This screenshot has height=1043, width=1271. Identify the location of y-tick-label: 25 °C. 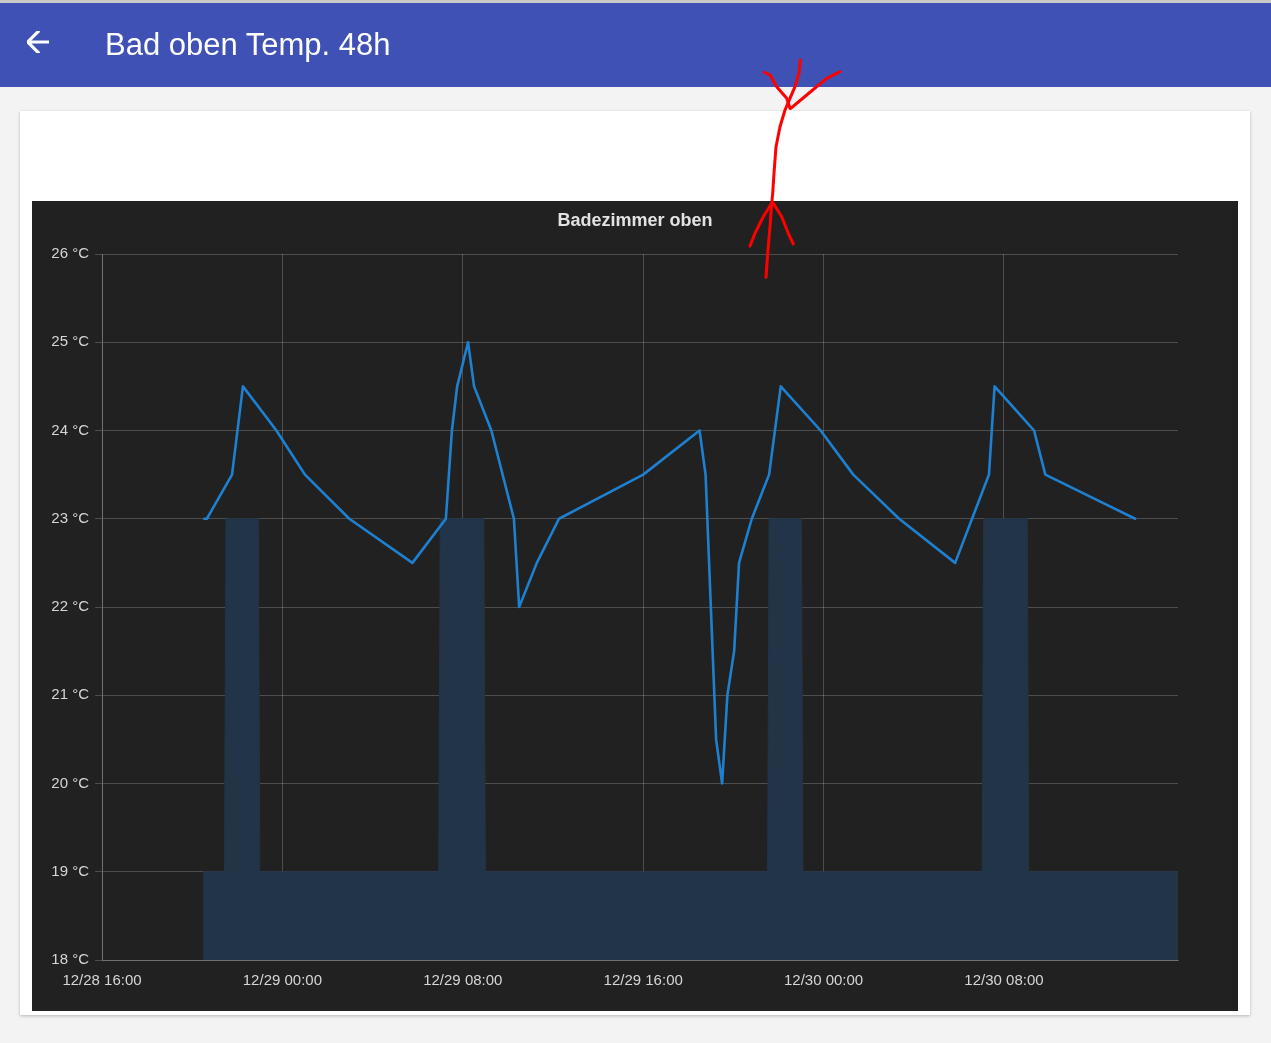
(70, 341).